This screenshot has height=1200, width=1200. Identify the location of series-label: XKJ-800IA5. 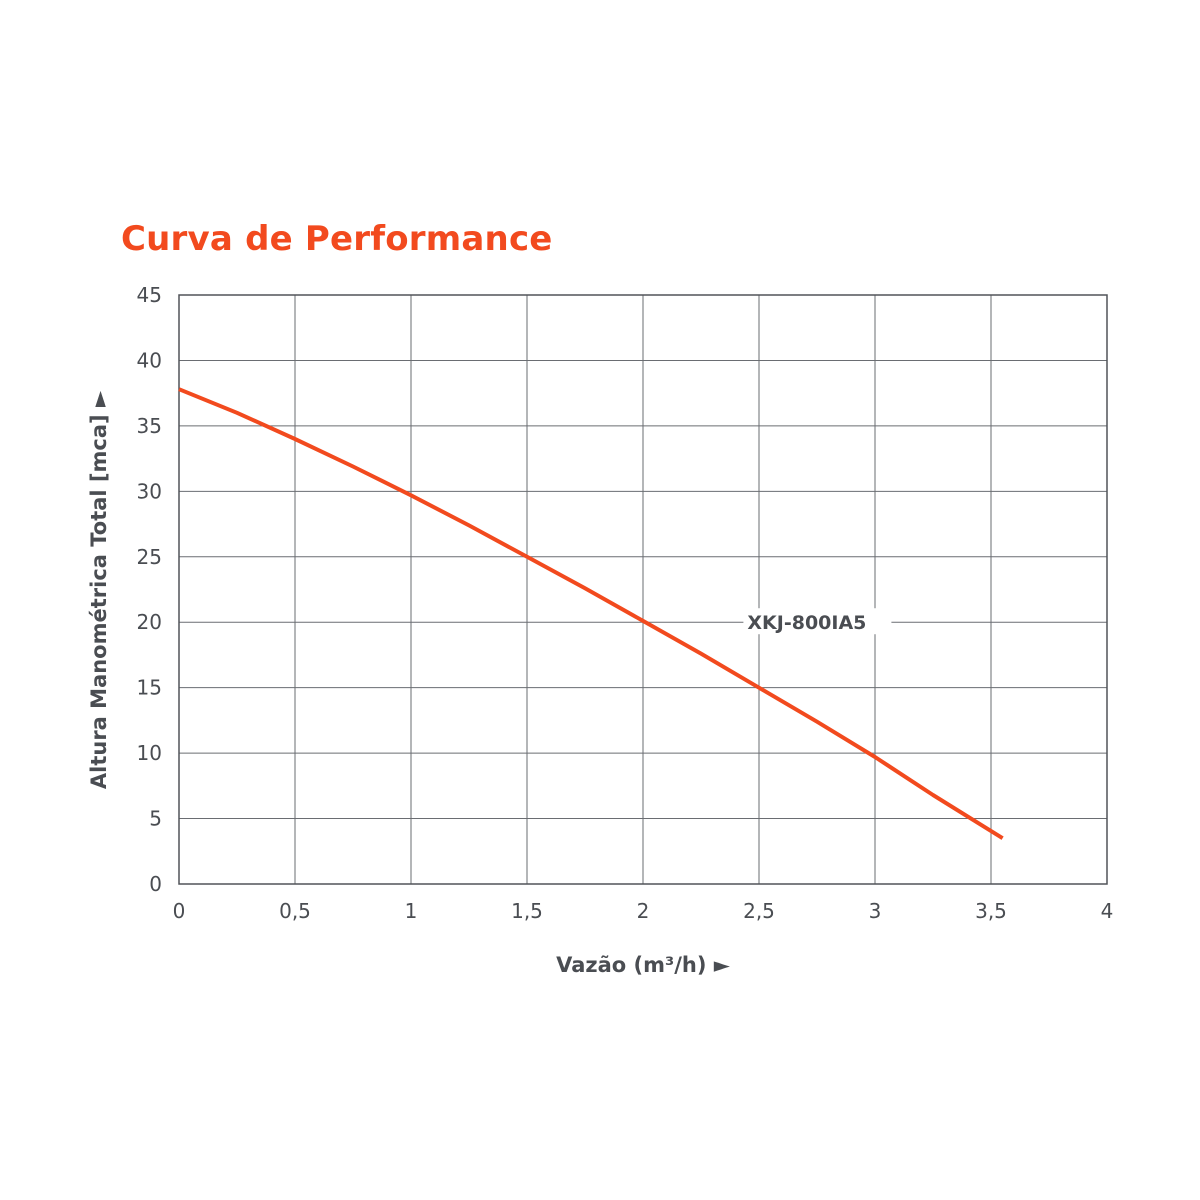
(806, 623).